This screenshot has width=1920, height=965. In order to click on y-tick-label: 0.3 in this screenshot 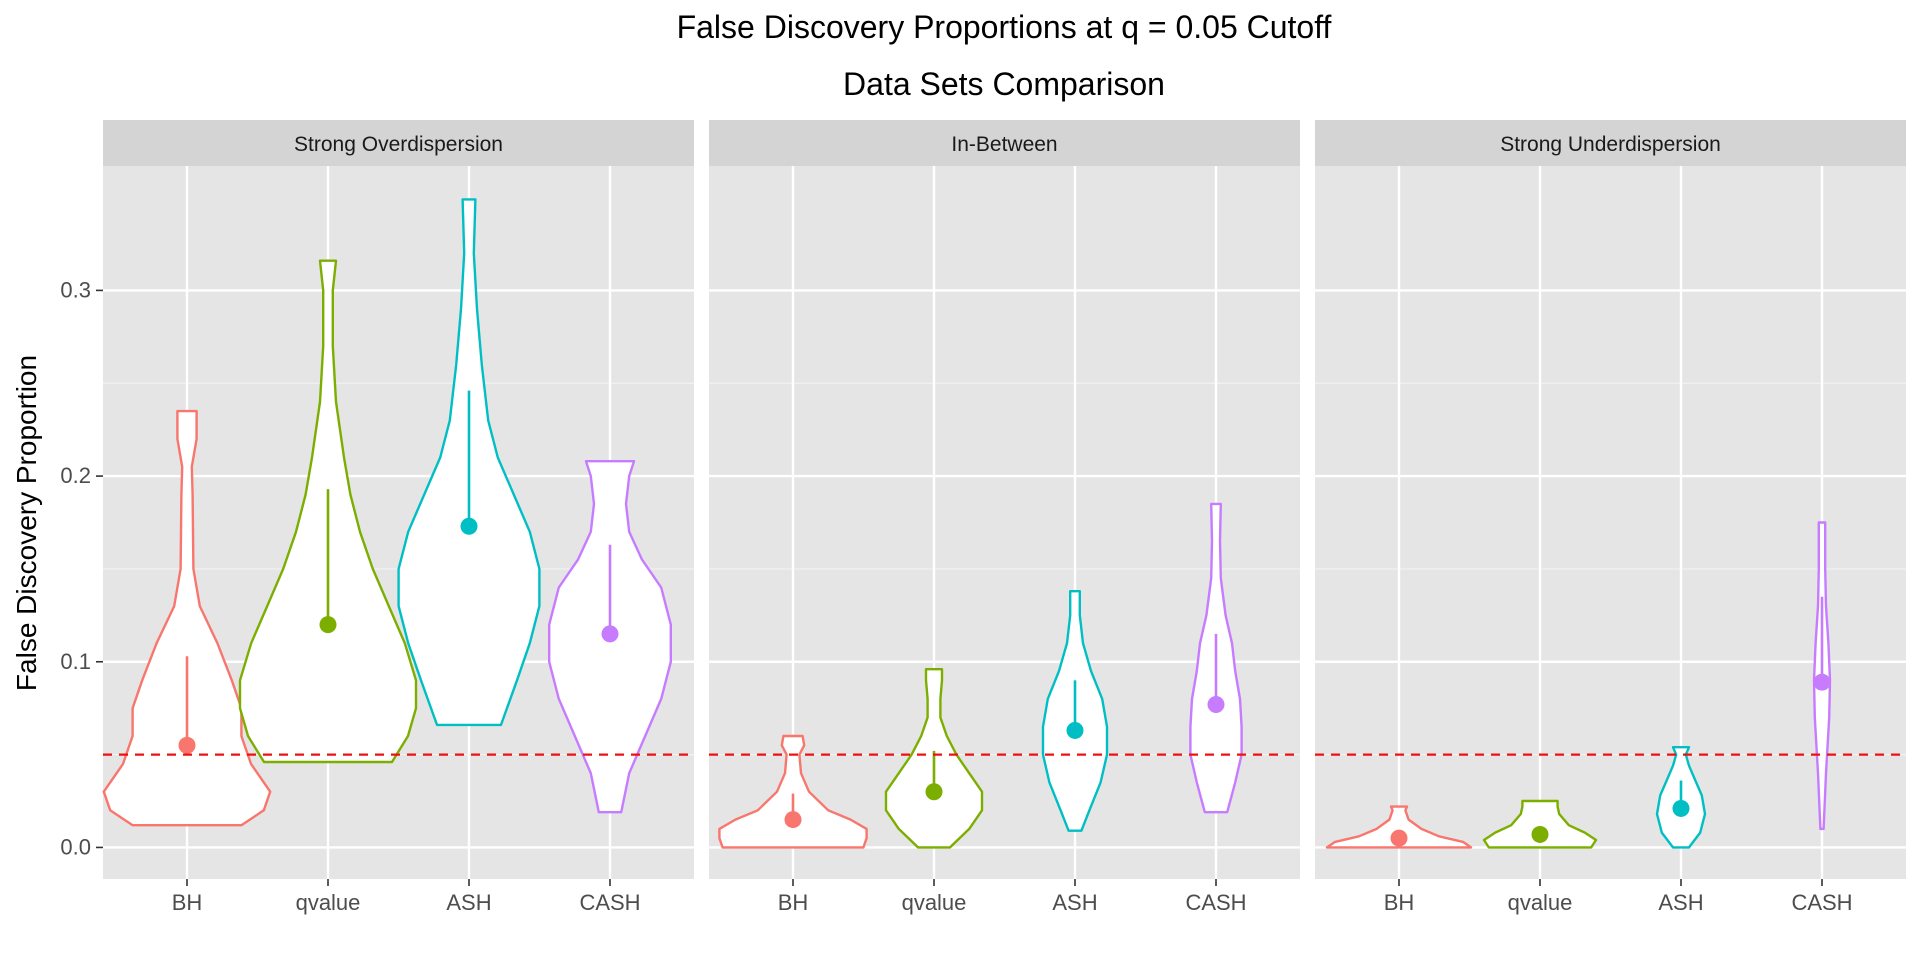, I will do `click(75, 289)`.